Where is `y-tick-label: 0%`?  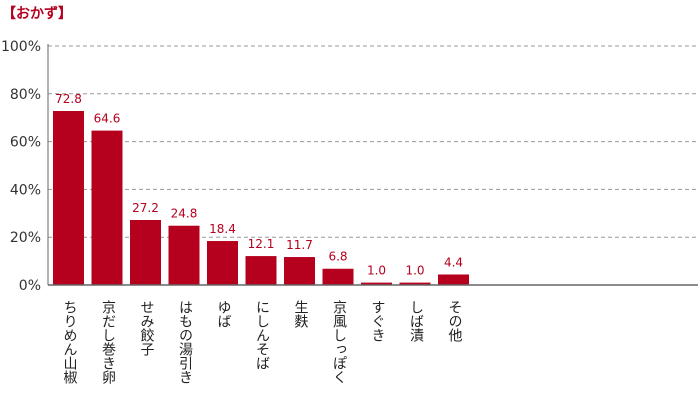 y-tick-label: 0% is located at coordinates (30, 286).